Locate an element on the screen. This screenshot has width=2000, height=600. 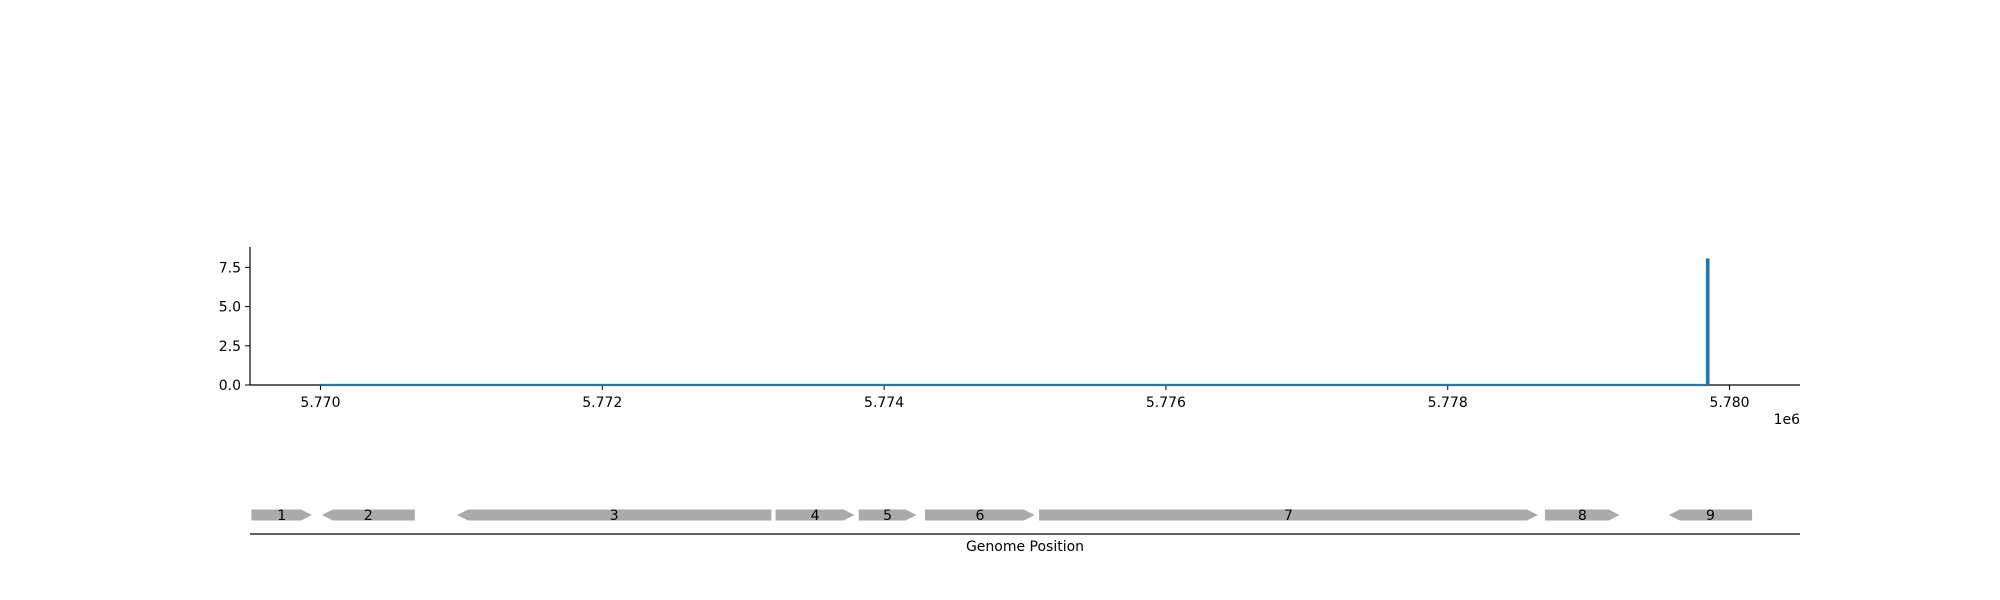
y-tick-label: 0.0 is located at coordinates (230, 386).